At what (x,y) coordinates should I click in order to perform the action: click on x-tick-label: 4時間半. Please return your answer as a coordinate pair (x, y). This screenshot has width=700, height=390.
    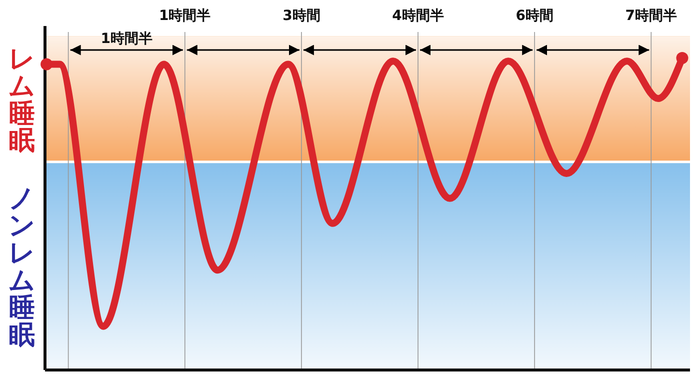
    Looking at the image, I should click on (418, 16).